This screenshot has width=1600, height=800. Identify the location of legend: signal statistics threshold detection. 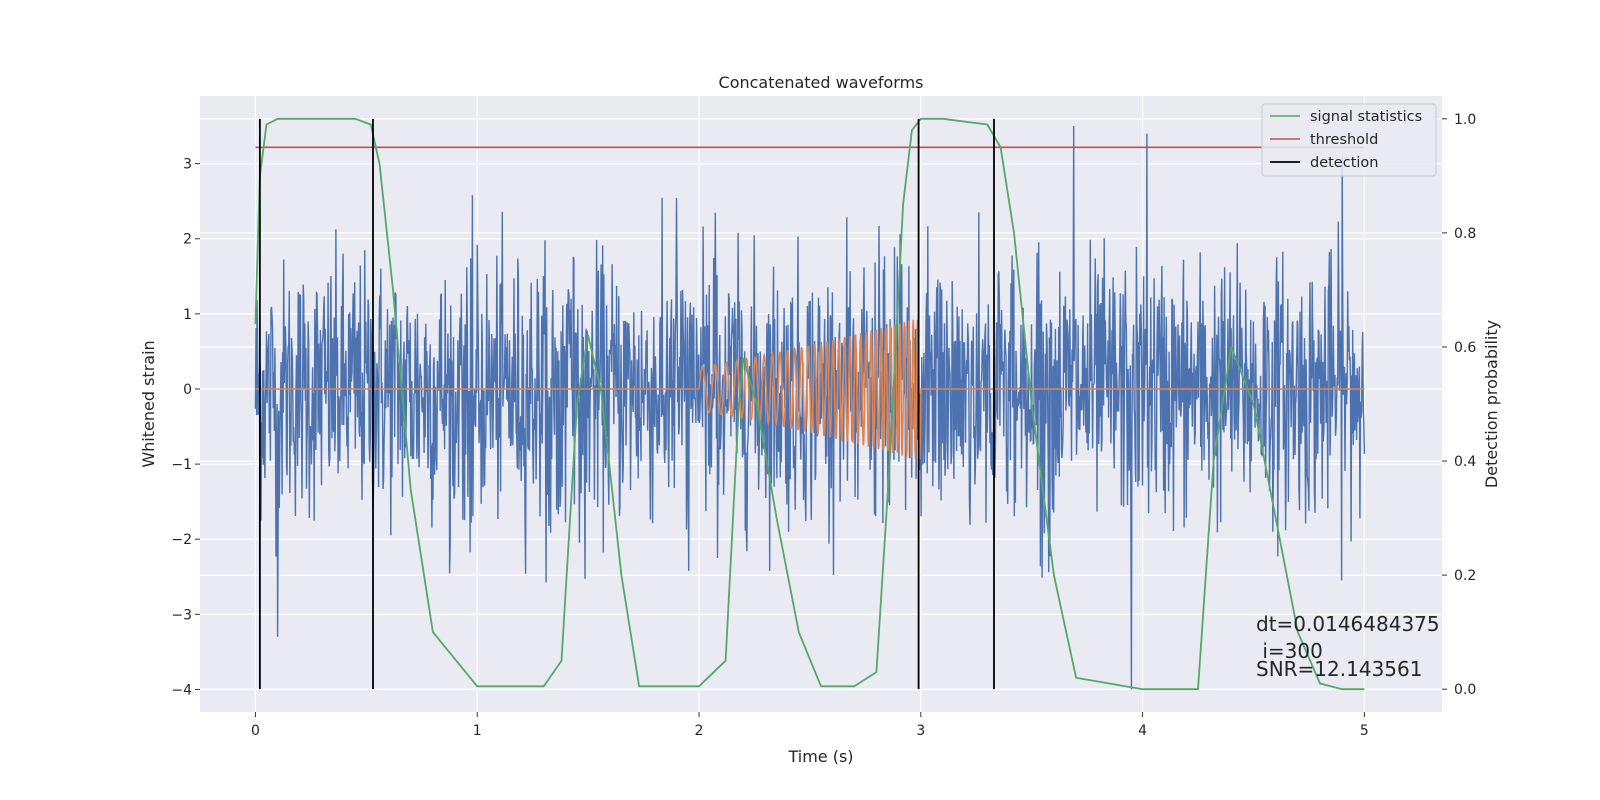
(1349, 140).